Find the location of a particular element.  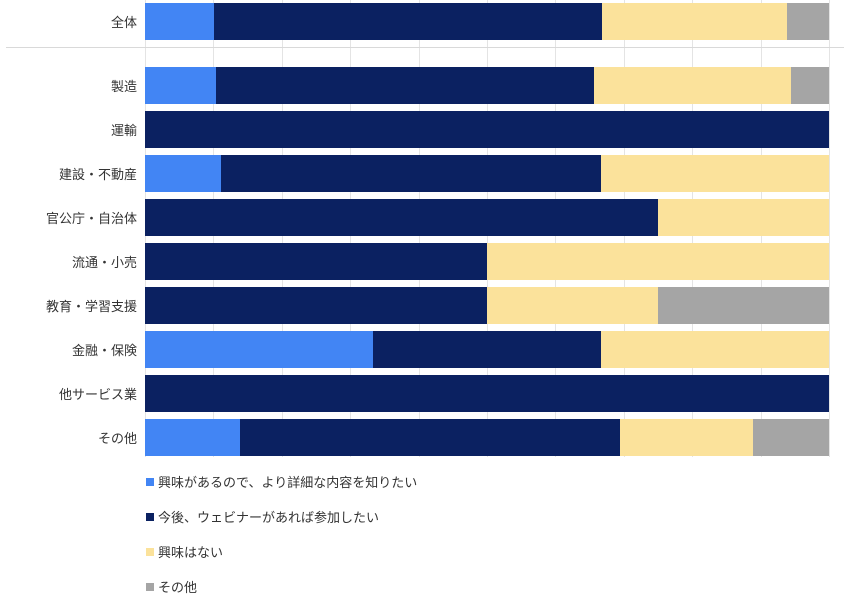

category-label: 金融・保険 is located at coordinates (104, 350).